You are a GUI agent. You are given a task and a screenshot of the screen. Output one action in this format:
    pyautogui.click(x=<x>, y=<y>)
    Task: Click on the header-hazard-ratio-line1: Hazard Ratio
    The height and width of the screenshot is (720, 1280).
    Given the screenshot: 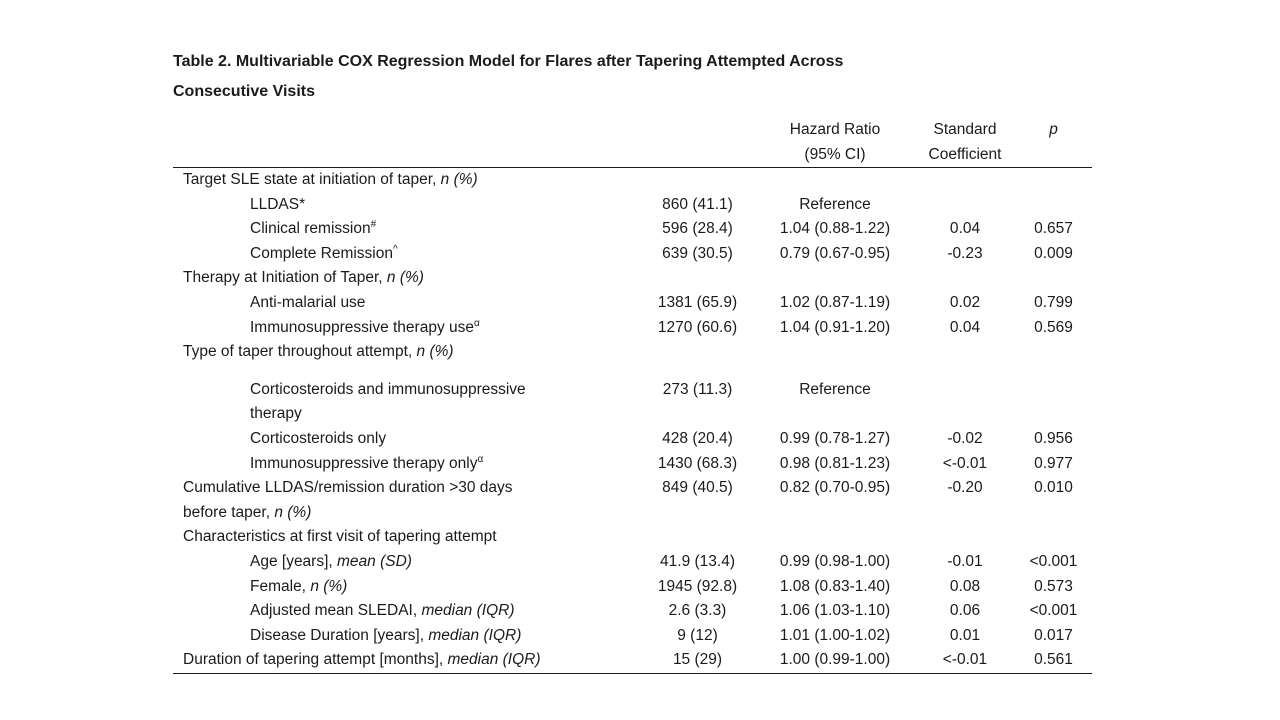 What is the action you would take?
    pyautogui.click(x=835, y=129)
    